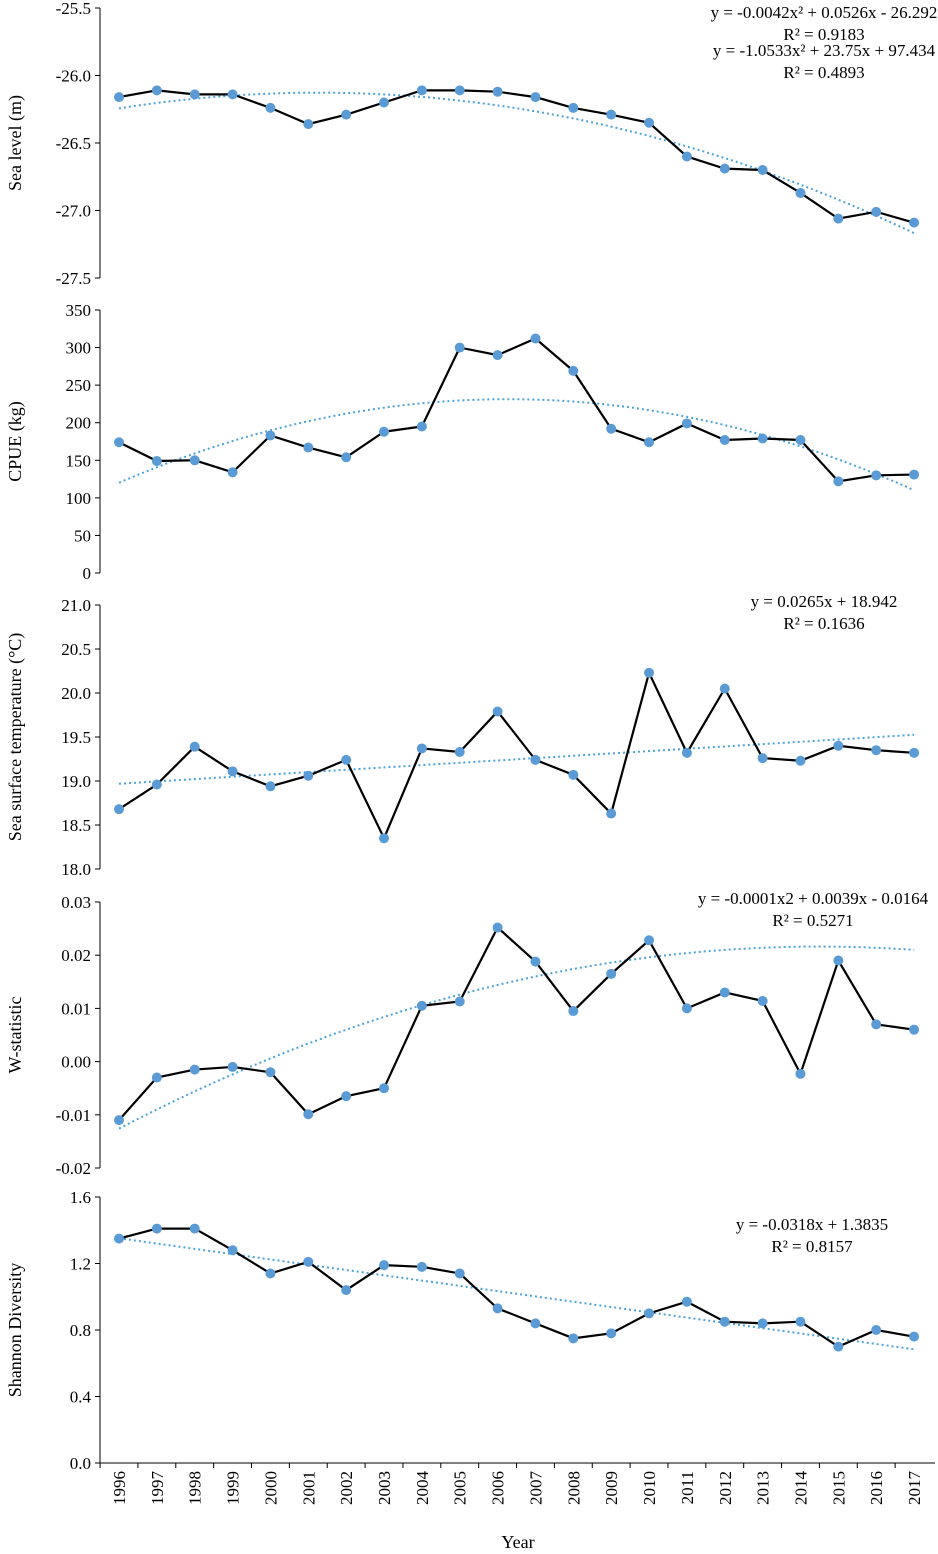 The width and height of the screenshot is (938, 1554). What do you see at coordinates (79, 348) in the screenshot?
I see `y-tick-label: 300` at bounding box center [79, 348].